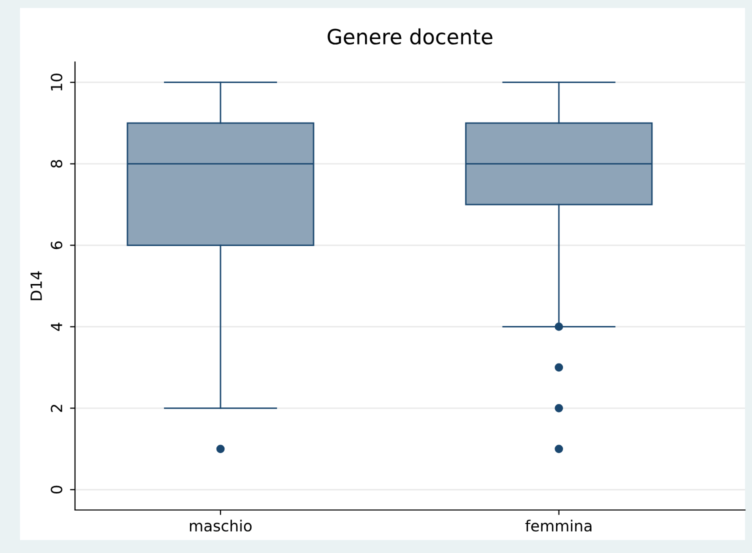 This screenshot has height=553, width=752. Describe the element at coordinates (56, 490) in the screenshot. I see `y-tick-label: 0` at that location.